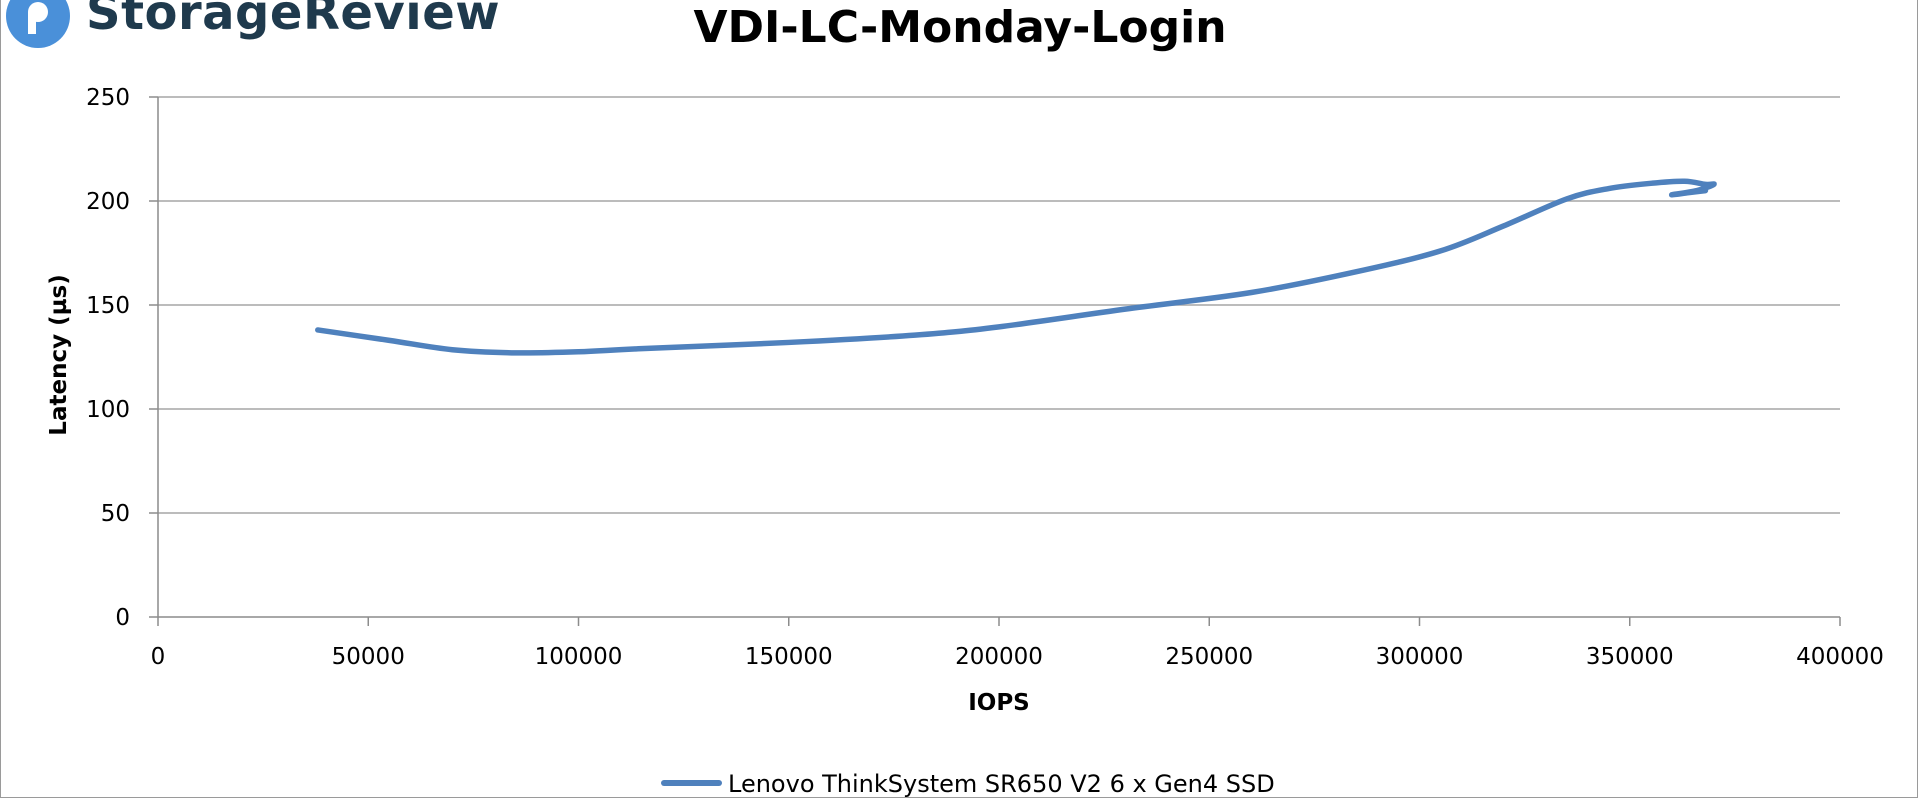 This screenshot has height=800, width=1920. What do you see at coordinates (38, 24) in the screenshot?
I see `storagereview-logo-icon` at bounding box center [38, 24].